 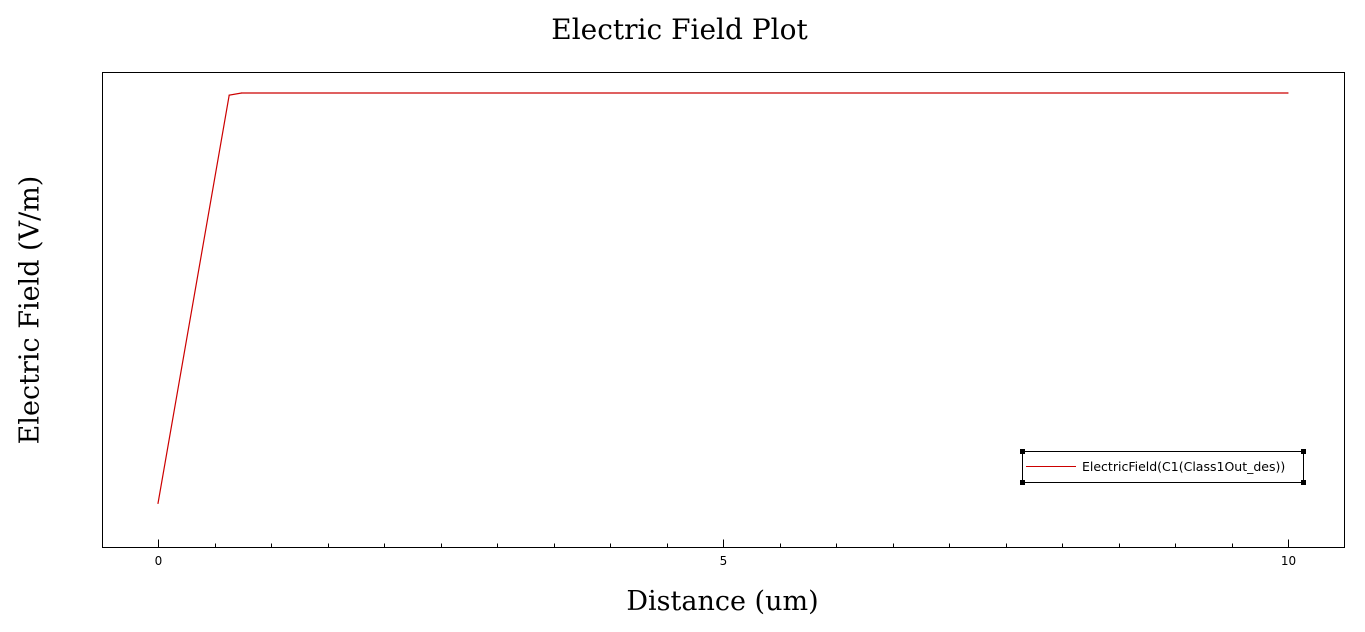 I want to click on legend-handle-bottom-left, so click(x=1022, y=482).